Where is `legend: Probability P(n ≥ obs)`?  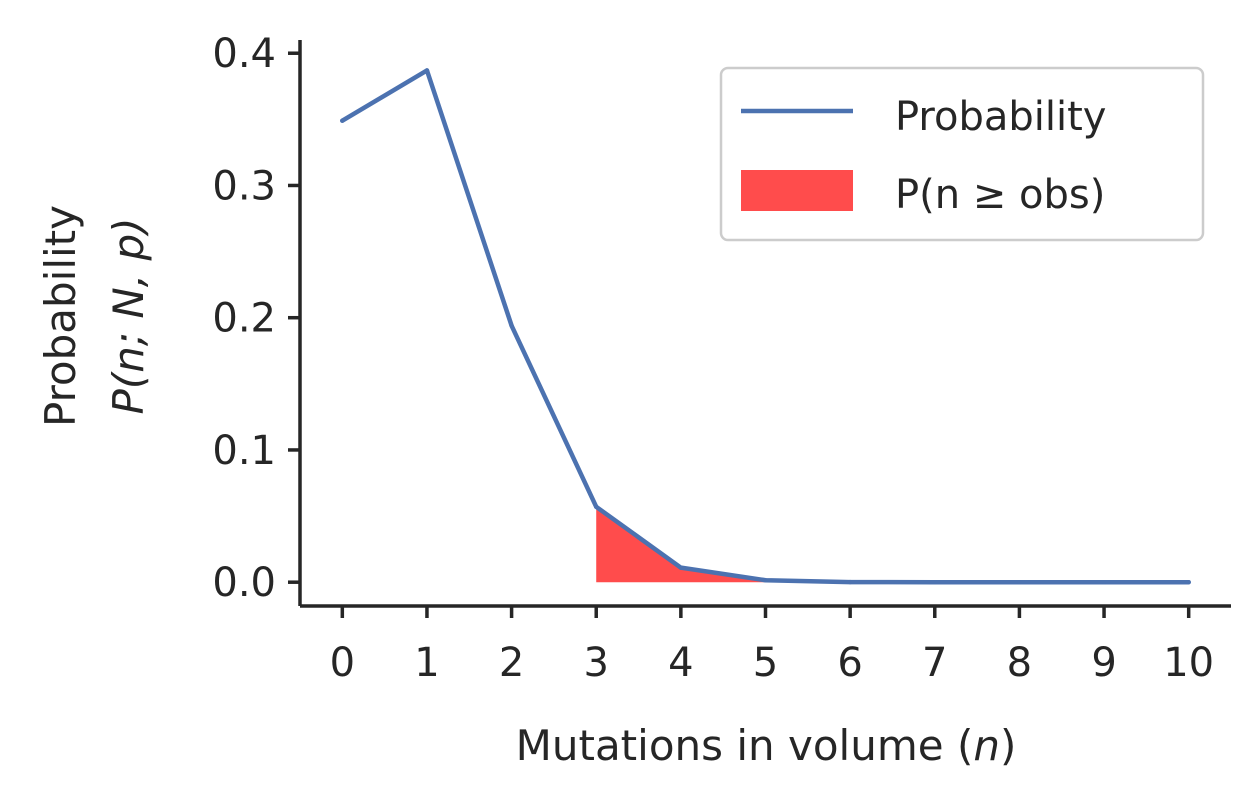 legend: Probability P(n ≥ obs) is located at coordinates (962, 154).